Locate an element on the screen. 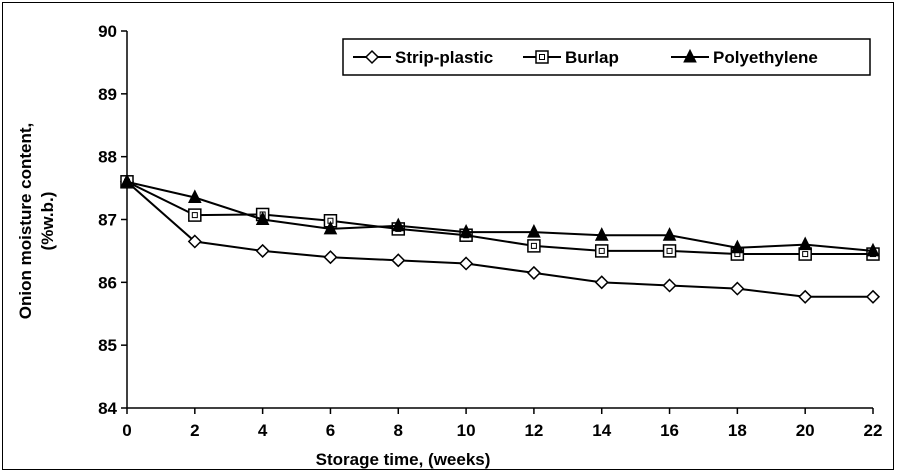  series-polyethylene is located at coordinates (500, 215).